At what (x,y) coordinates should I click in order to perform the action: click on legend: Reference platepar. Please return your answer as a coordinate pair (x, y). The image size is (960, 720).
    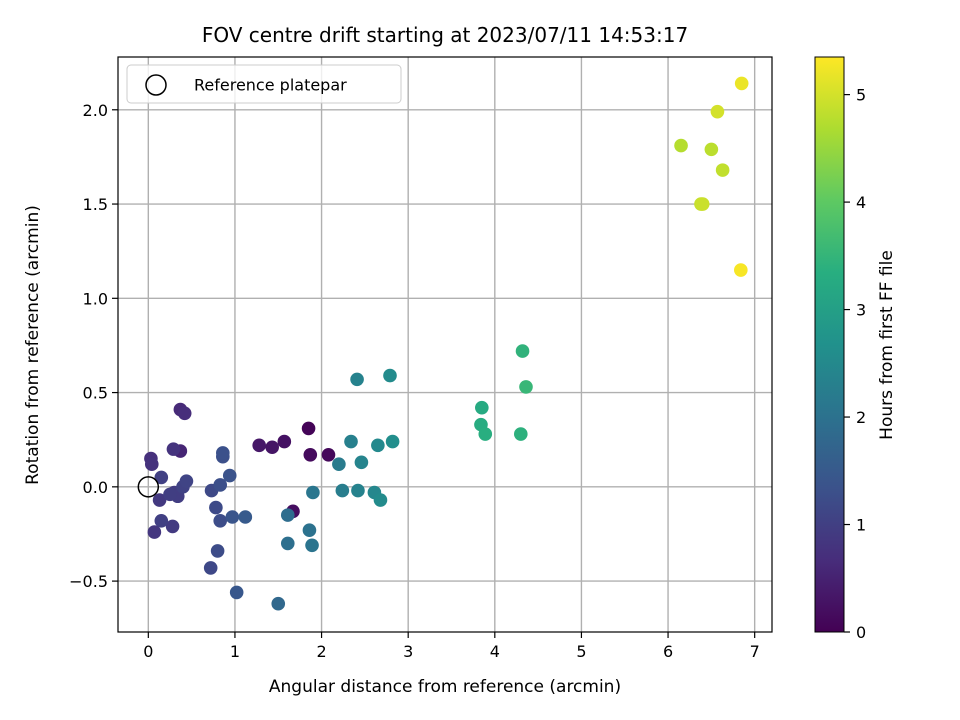
    Looking at the image, I should click on (264, 84).